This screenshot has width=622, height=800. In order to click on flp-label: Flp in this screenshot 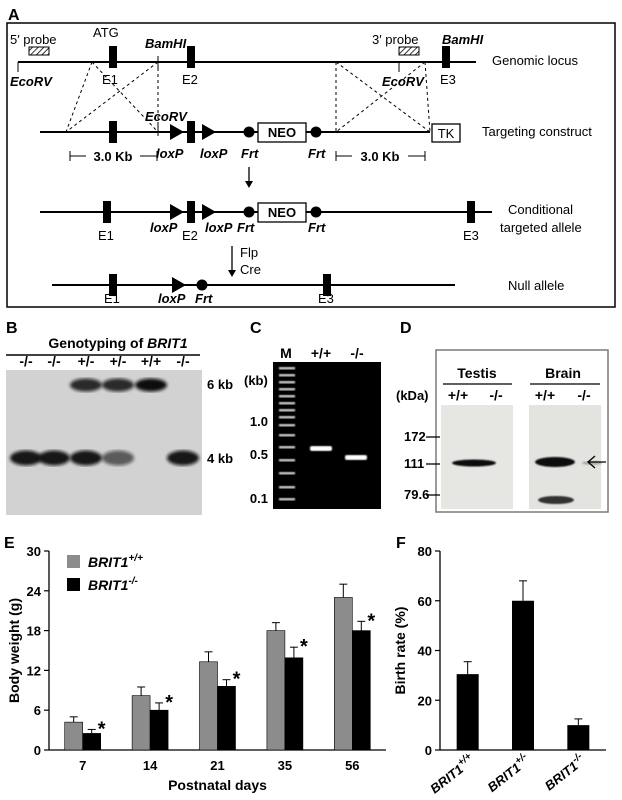, I will do `click(249, 252)`.